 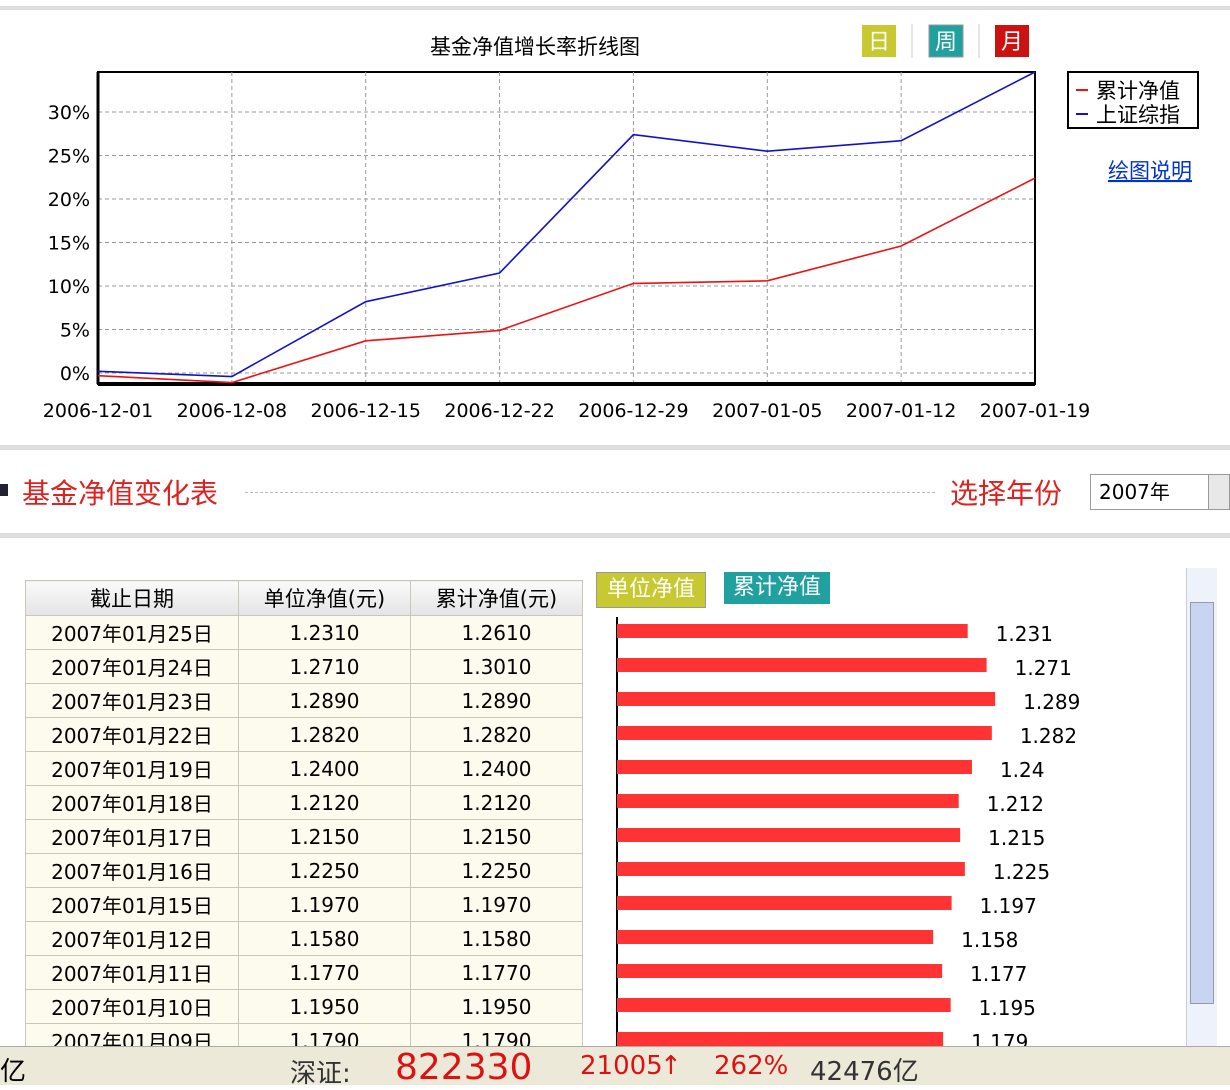 I want to click on table-cell: 2007年01月10日, so click(x=132, y=1006).